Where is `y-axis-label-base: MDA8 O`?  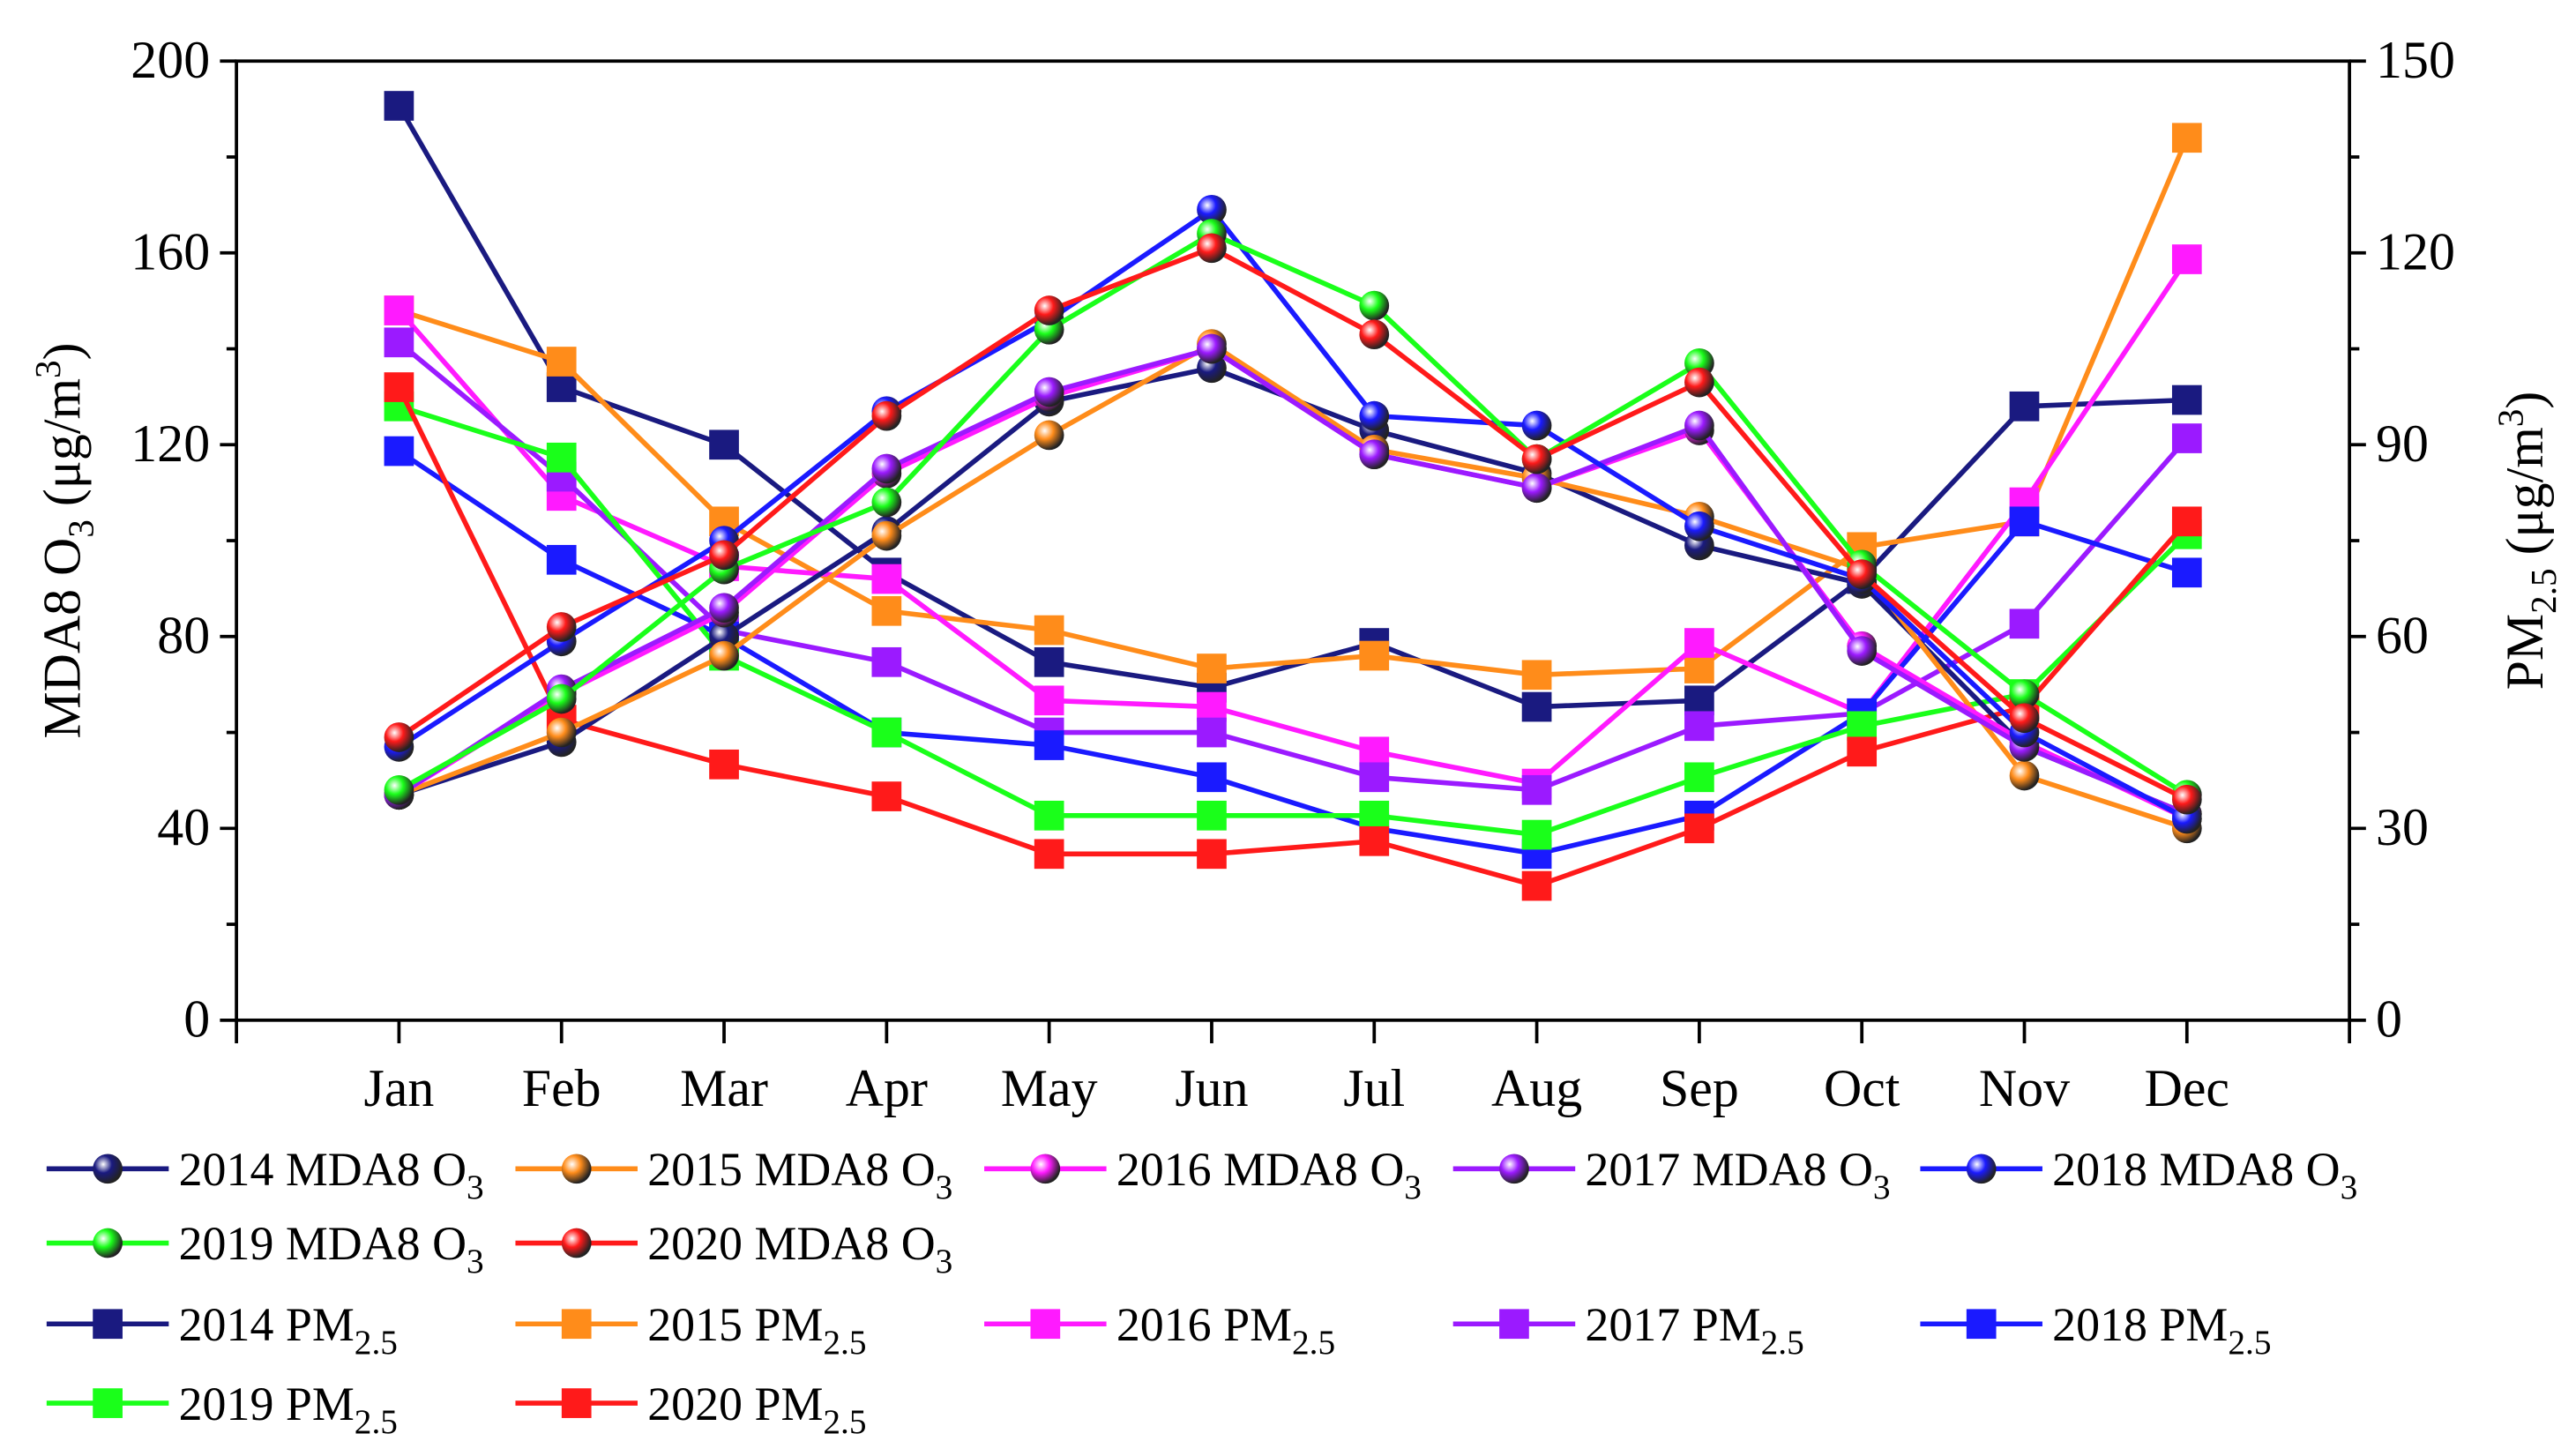 y-axis-label-base: MDA8 O is located at coordinates (62, 638).